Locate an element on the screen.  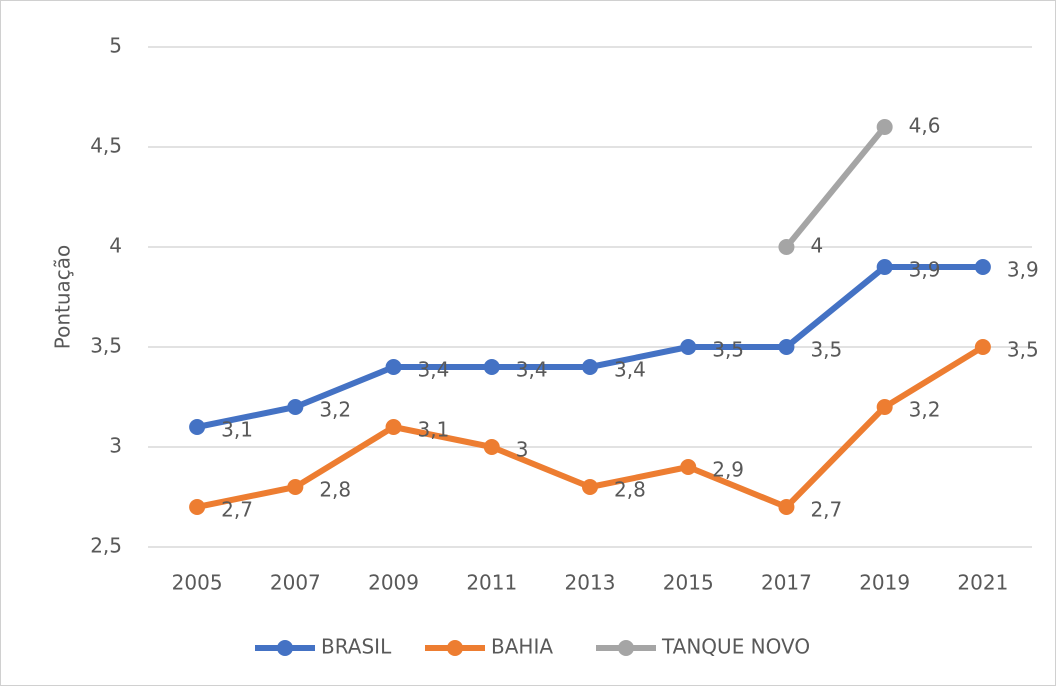
legend-label: TANQUE NOVO is located at coordinates (735, 647).